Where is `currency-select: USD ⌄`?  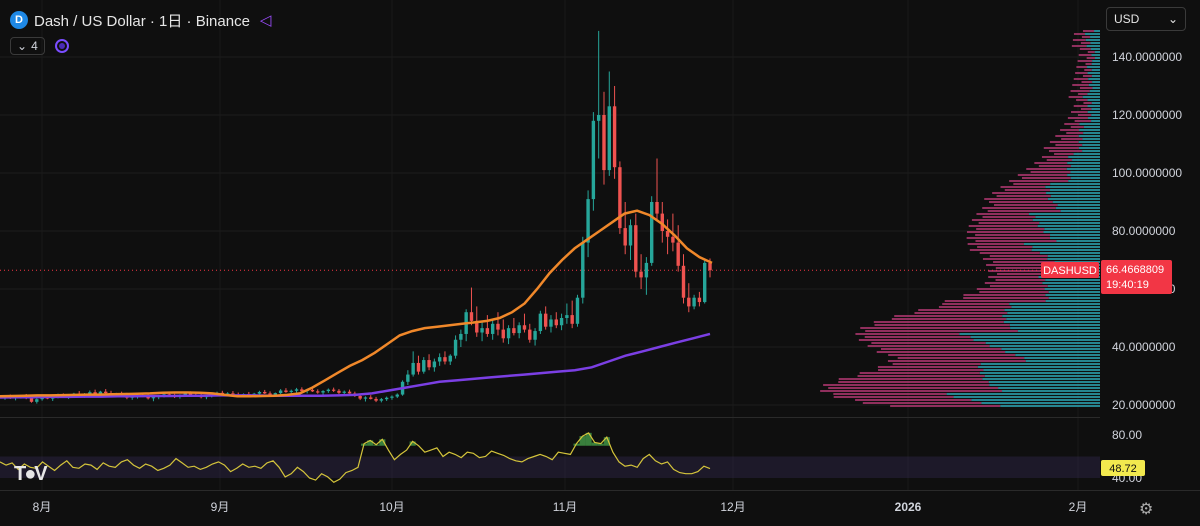
currency-select: USD ⌄ is located at coordinates (1146, 19).